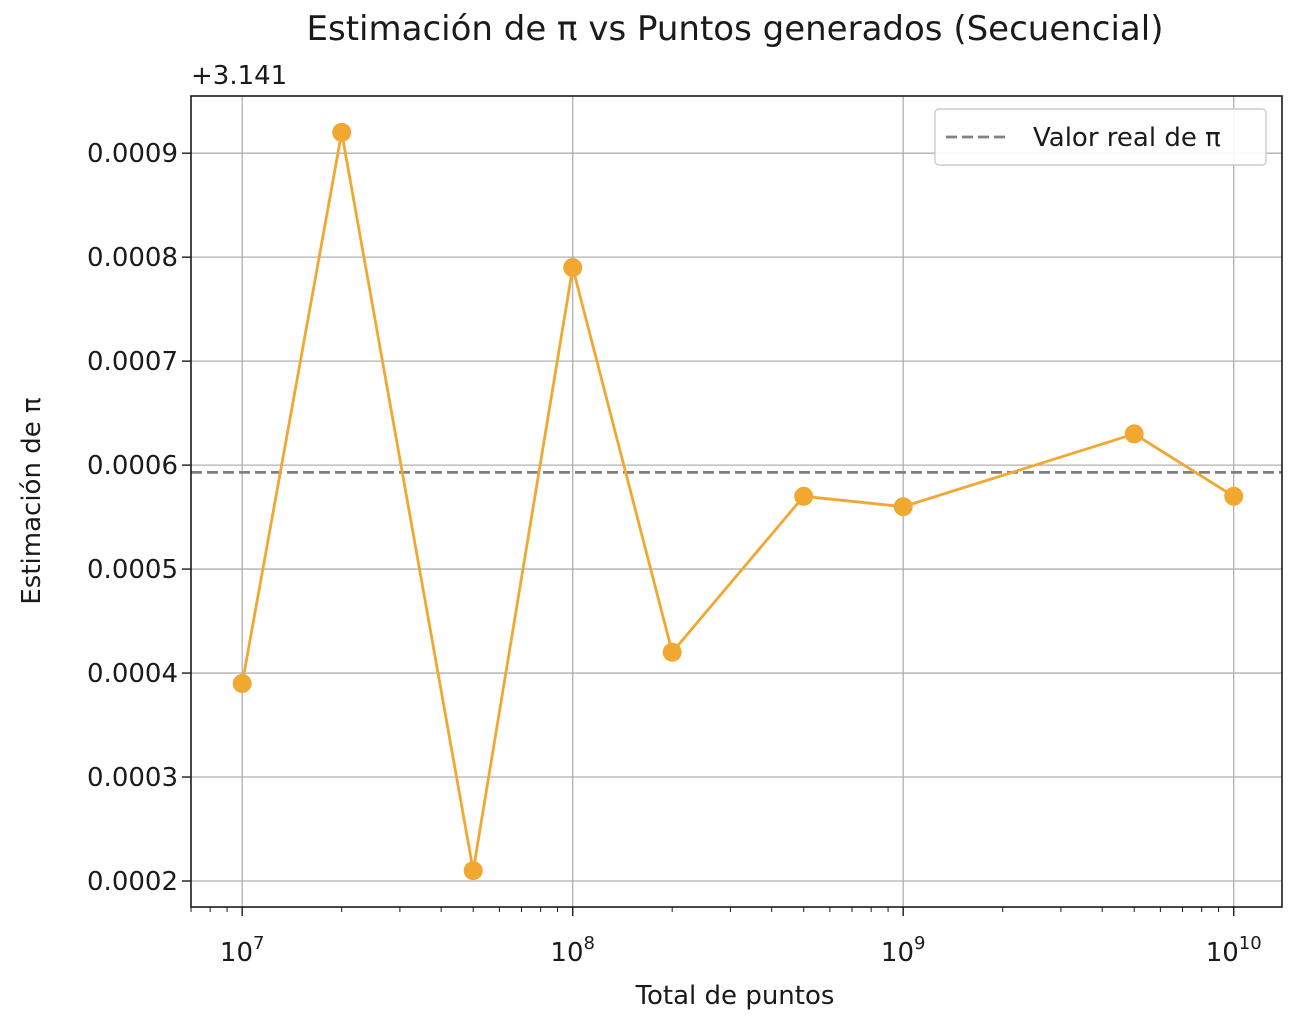 This screenshot has height=1029, width=1300. Describe the element at coordinates (919, 943) in the screenshot. I see `x-tick-label-exponent: 9` at that location.